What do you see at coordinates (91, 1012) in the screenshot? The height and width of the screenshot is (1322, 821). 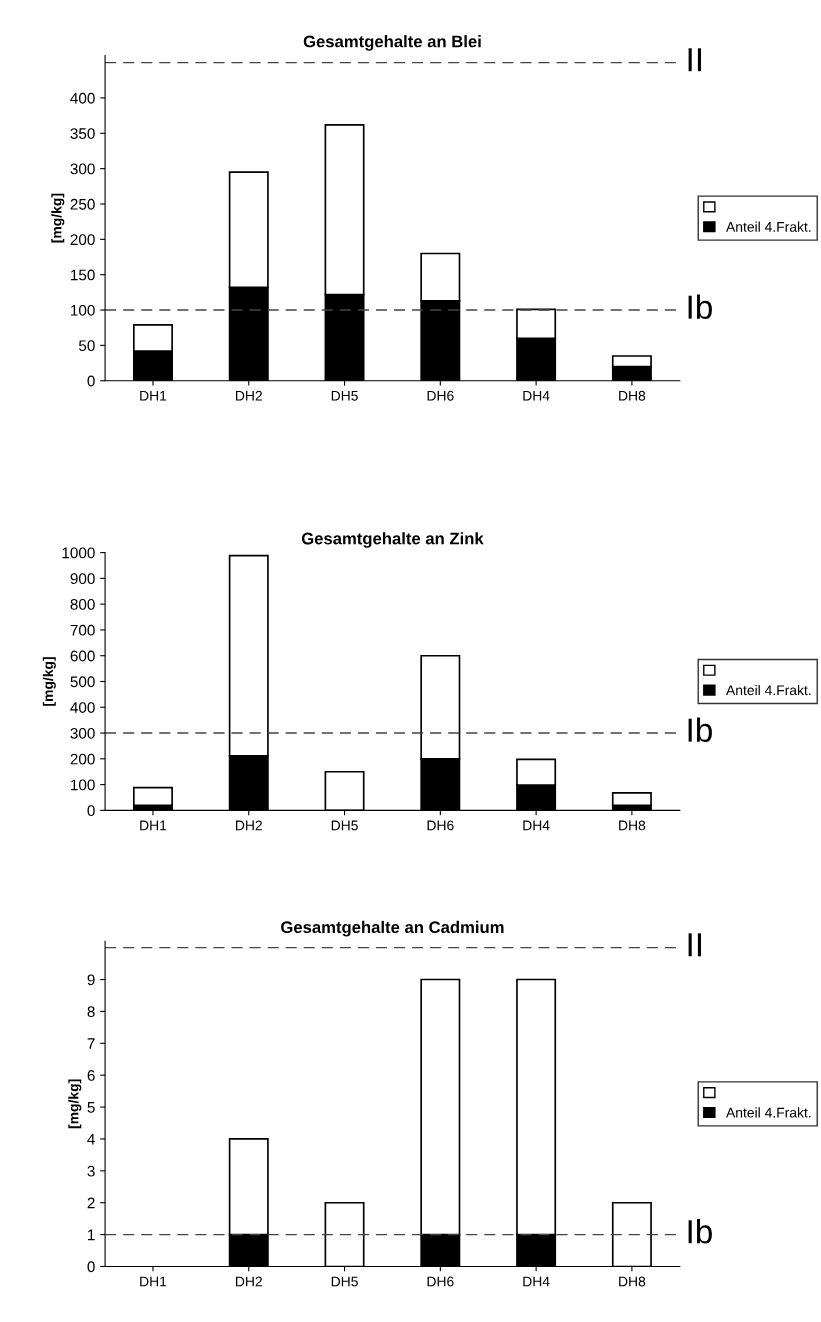 I see `y-tick-label: 8` at bounding box center [91, 1012].